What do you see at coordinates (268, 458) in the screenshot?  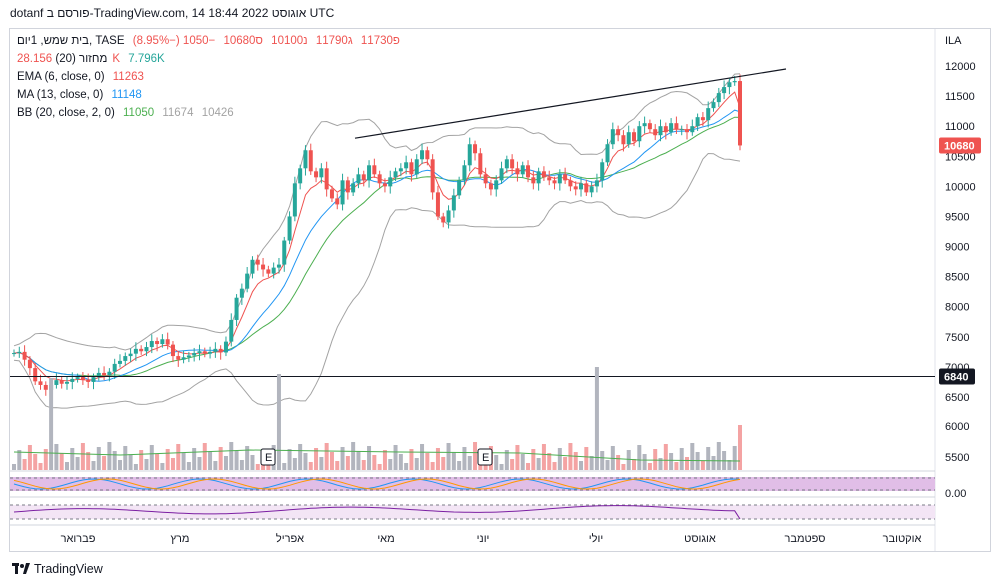 I see `earnings-marker-label: E` at bounding box center [268, 458].